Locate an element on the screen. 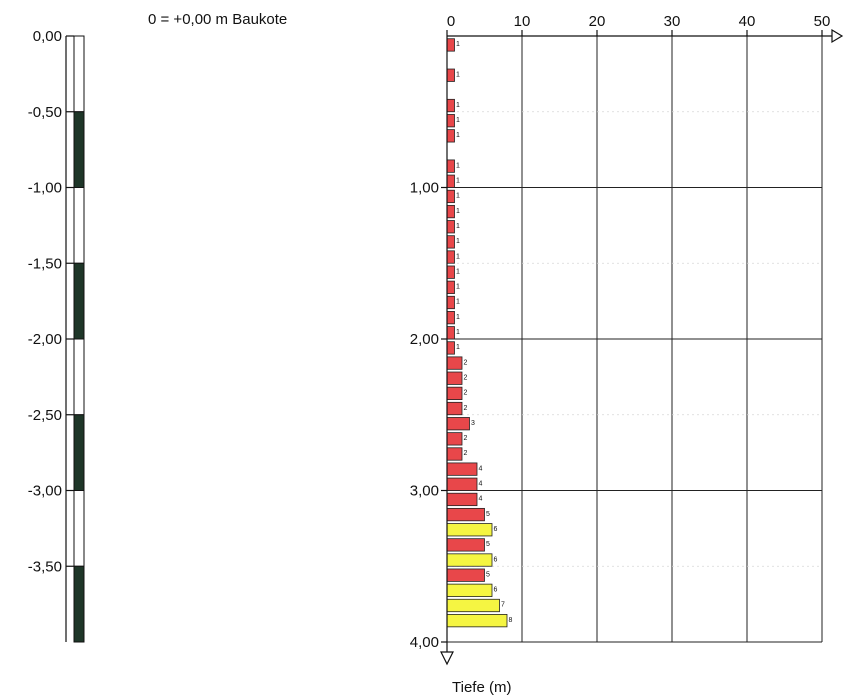 This screenshot has height=699, width=848. elevation-tick-label: -3,00 is located at coordinates (45, 491).